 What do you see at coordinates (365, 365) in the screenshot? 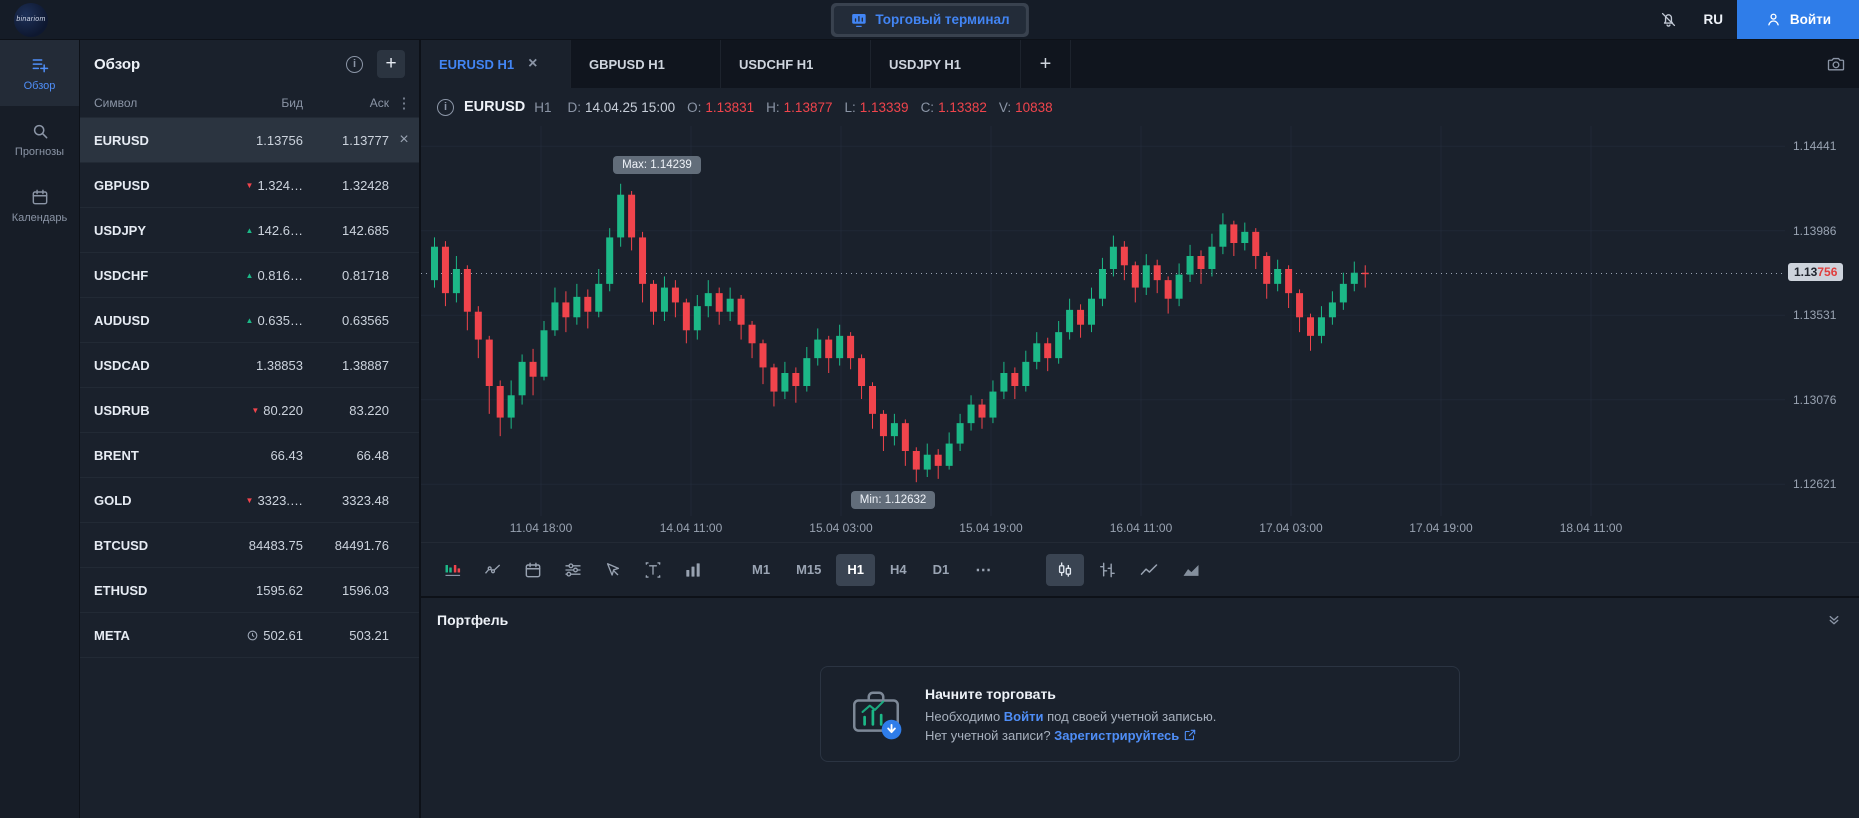
I see `ask-value: 1.38887` at bounding box center [365, 365].